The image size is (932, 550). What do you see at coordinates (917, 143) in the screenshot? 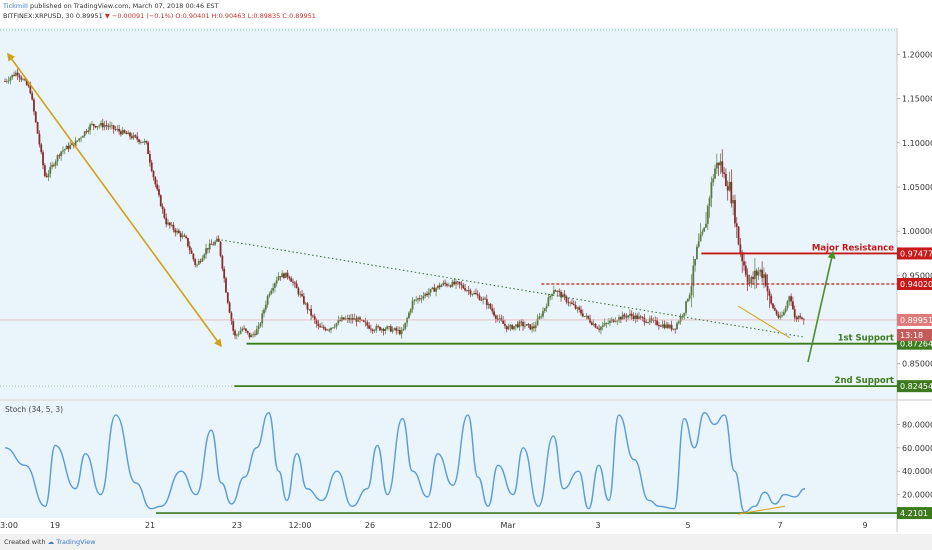
I see `price-axis-label: 1.10000` at bounding box center [917, 143].